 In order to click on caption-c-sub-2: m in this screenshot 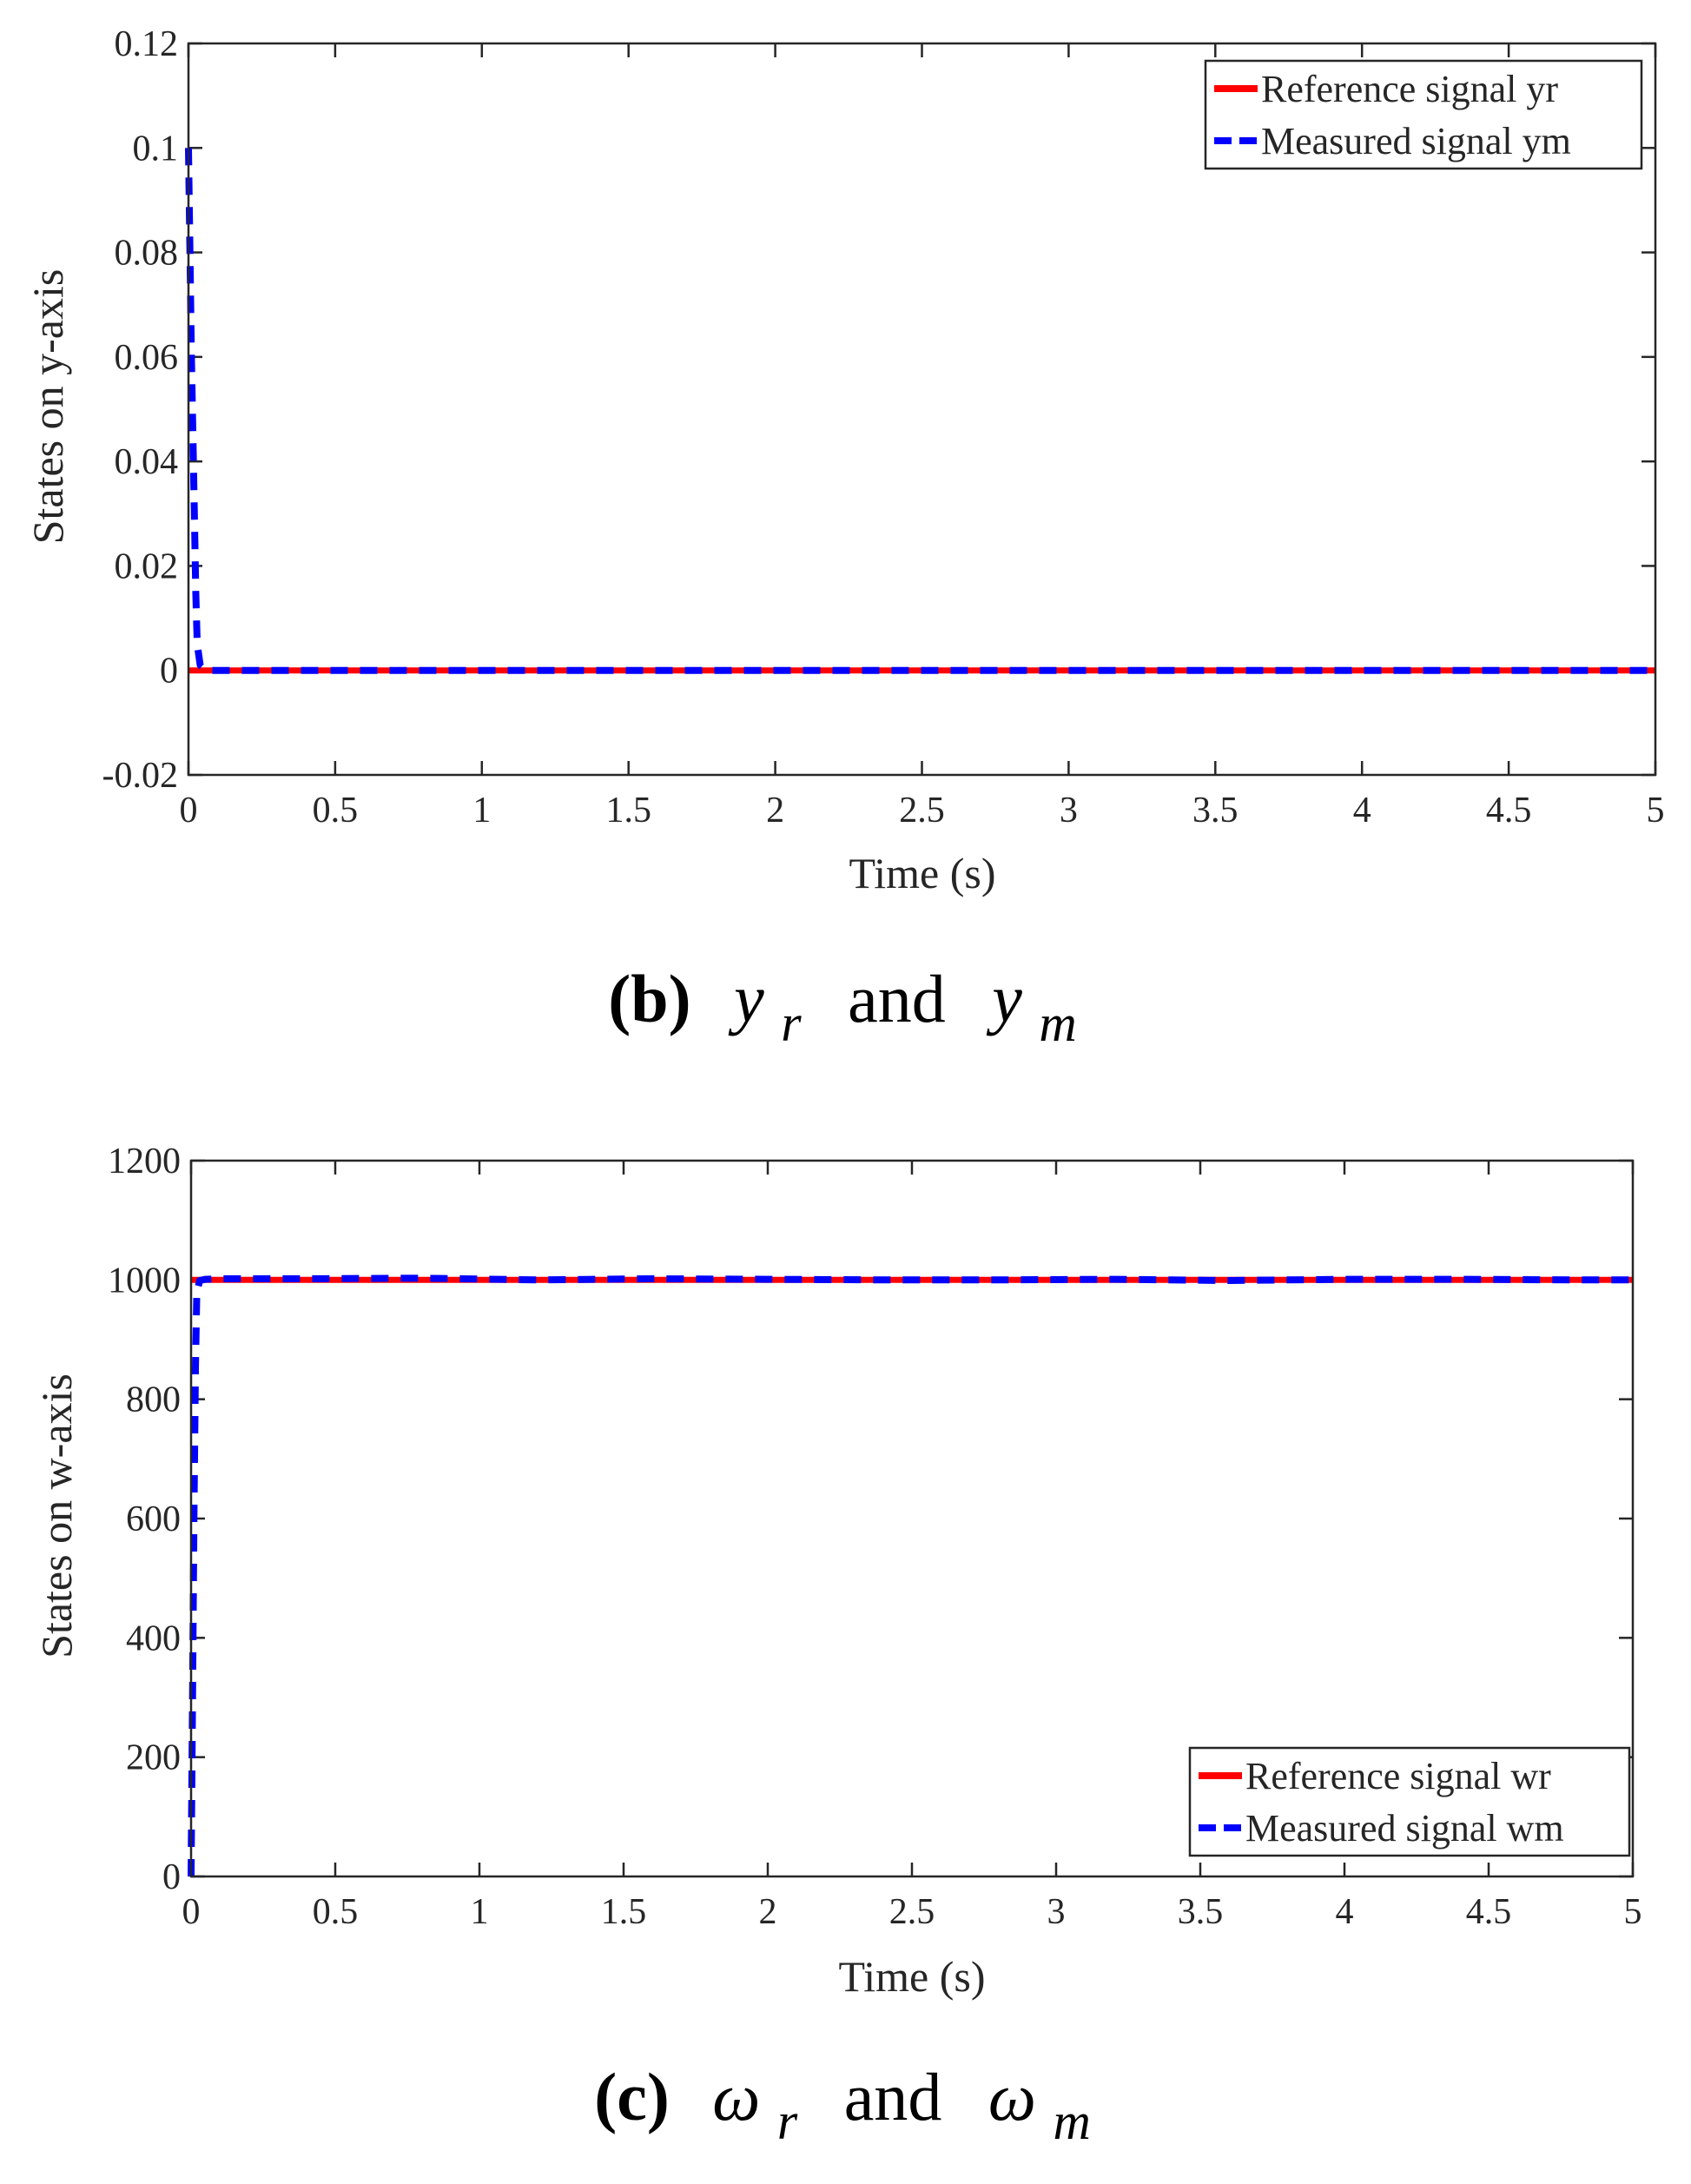, I will do `click(1071, 2121)`.